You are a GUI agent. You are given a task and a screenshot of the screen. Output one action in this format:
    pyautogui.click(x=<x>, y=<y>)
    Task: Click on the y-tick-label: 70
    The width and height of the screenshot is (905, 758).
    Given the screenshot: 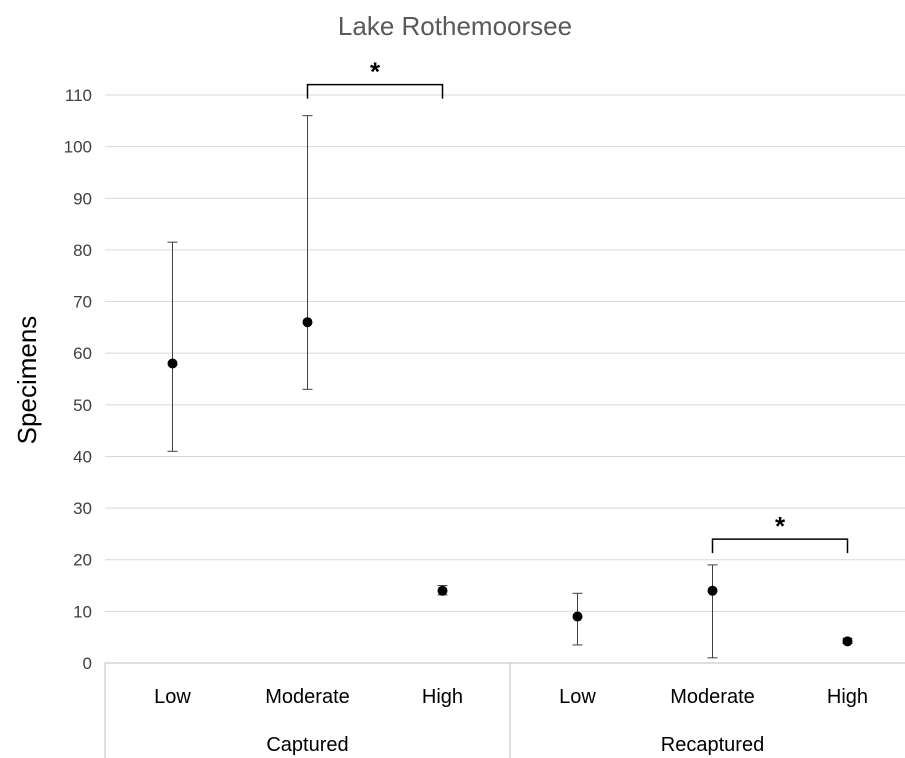 What is the action you would take?
    pyautogui.click(x=82, y=302)
    